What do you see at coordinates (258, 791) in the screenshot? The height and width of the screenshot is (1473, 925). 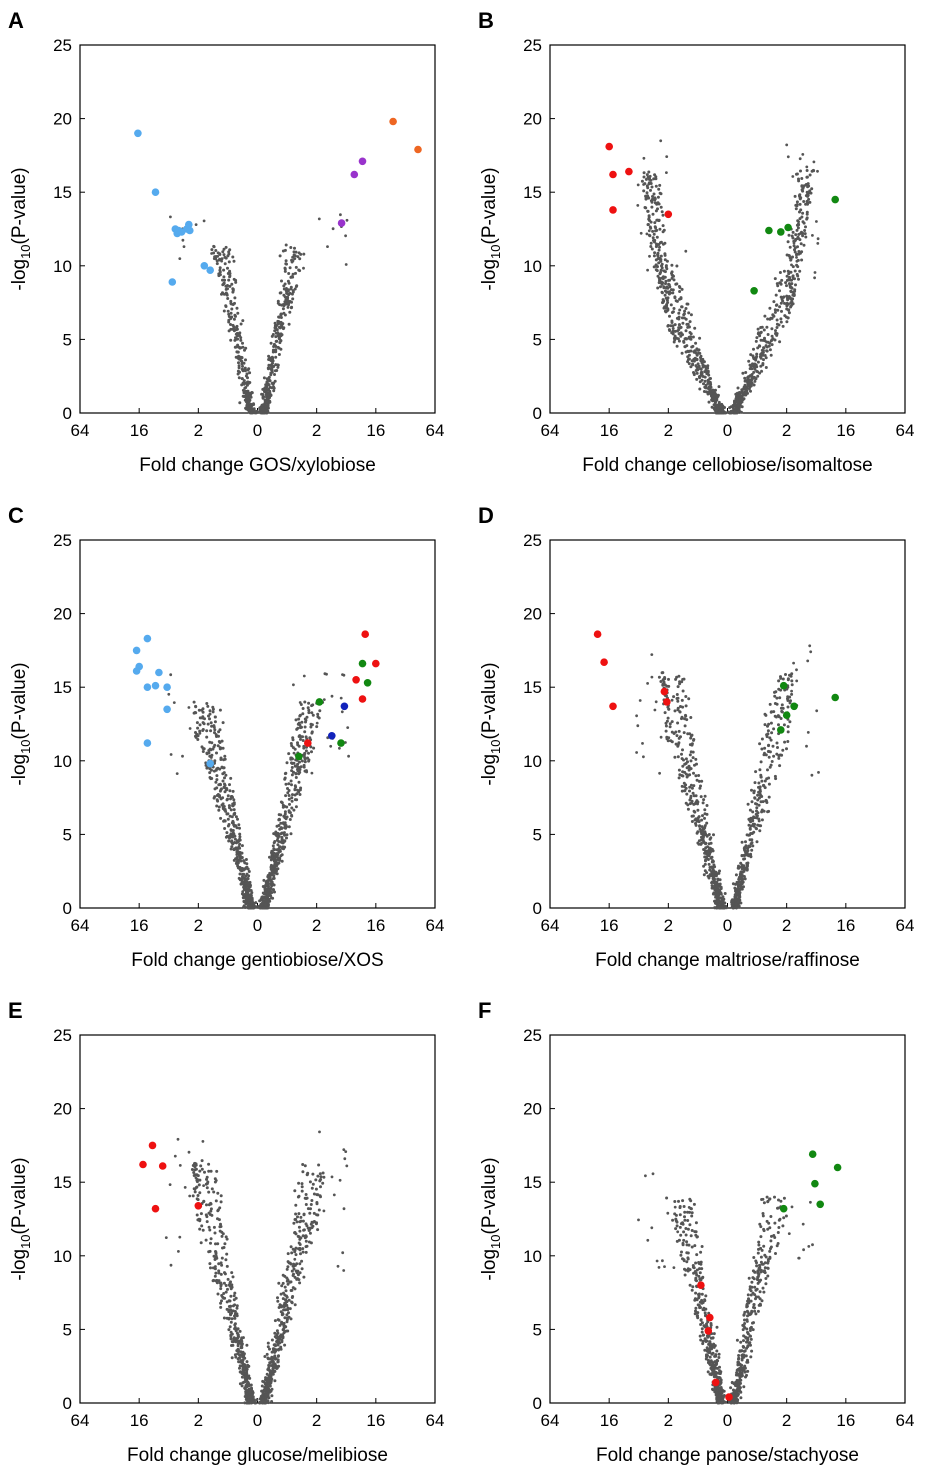 I see `background-points` at bounding box center [258, 791].